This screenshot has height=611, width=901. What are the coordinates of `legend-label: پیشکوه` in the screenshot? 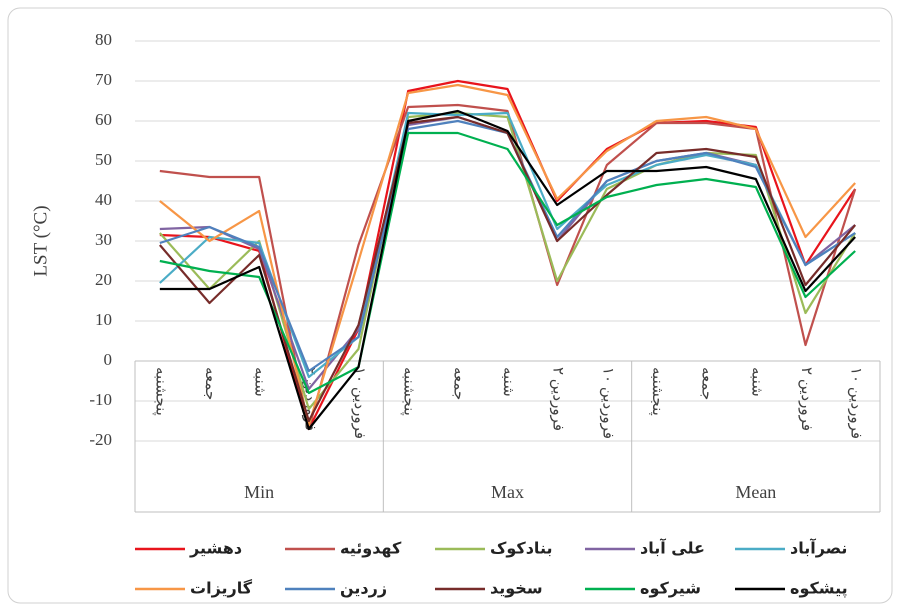 It's located at (819, 589).